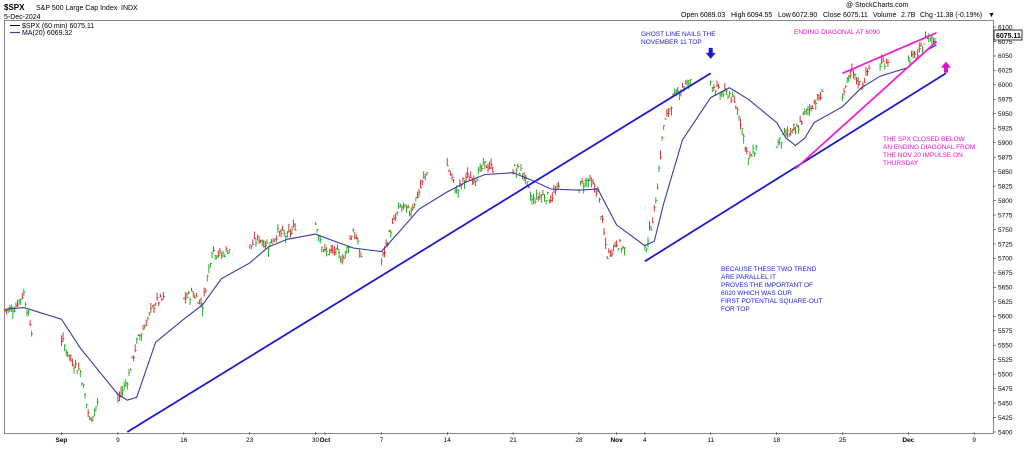 This screenshot has height=451, width=1024. What do you see at coordinates (1005, 215) in the screenshot?
I see `y-tick-label: 5775` at bounding box center [1005, 215].